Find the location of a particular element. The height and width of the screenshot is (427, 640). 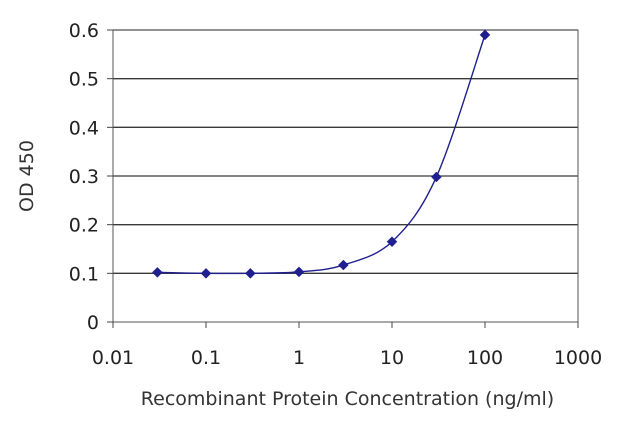

x-tick-label: 1000 is located at coordinates (578, 358).